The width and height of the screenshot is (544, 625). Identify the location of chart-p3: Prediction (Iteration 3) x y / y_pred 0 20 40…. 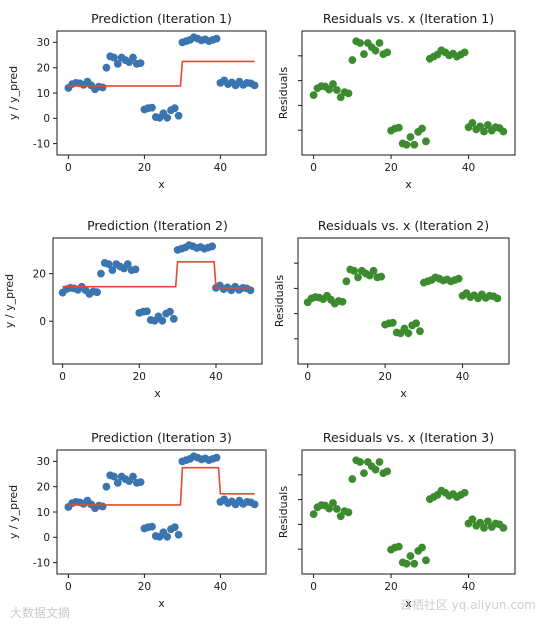
(137, 520).